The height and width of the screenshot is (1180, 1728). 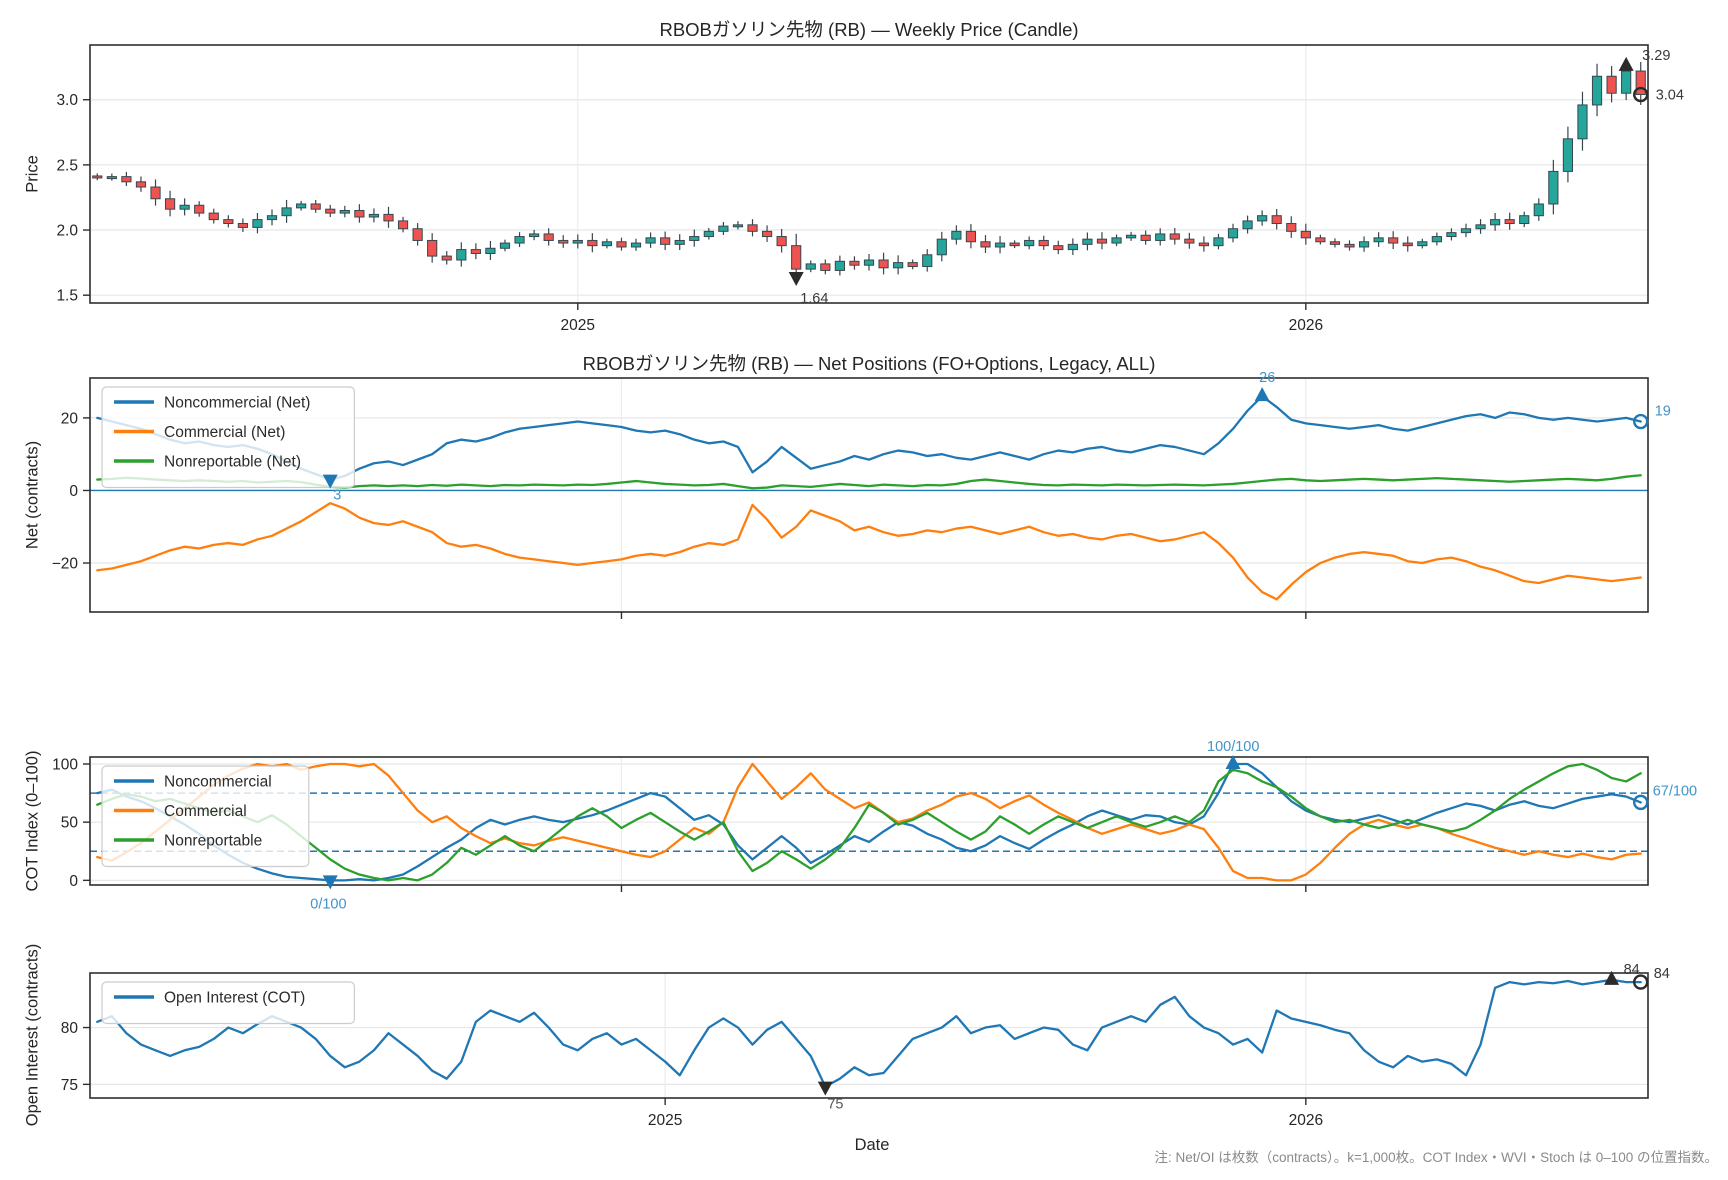 I want to click on y-tick-label: 80, so click(x=70, y=1028).